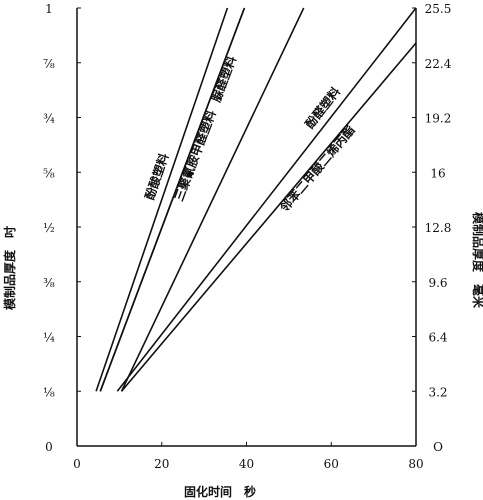 This screenshot has width=483, height=500. What do you see at coordinates (77, 464) in the screenshot?
I see `x-tick-label: 0` at bounding box center [77, 464].